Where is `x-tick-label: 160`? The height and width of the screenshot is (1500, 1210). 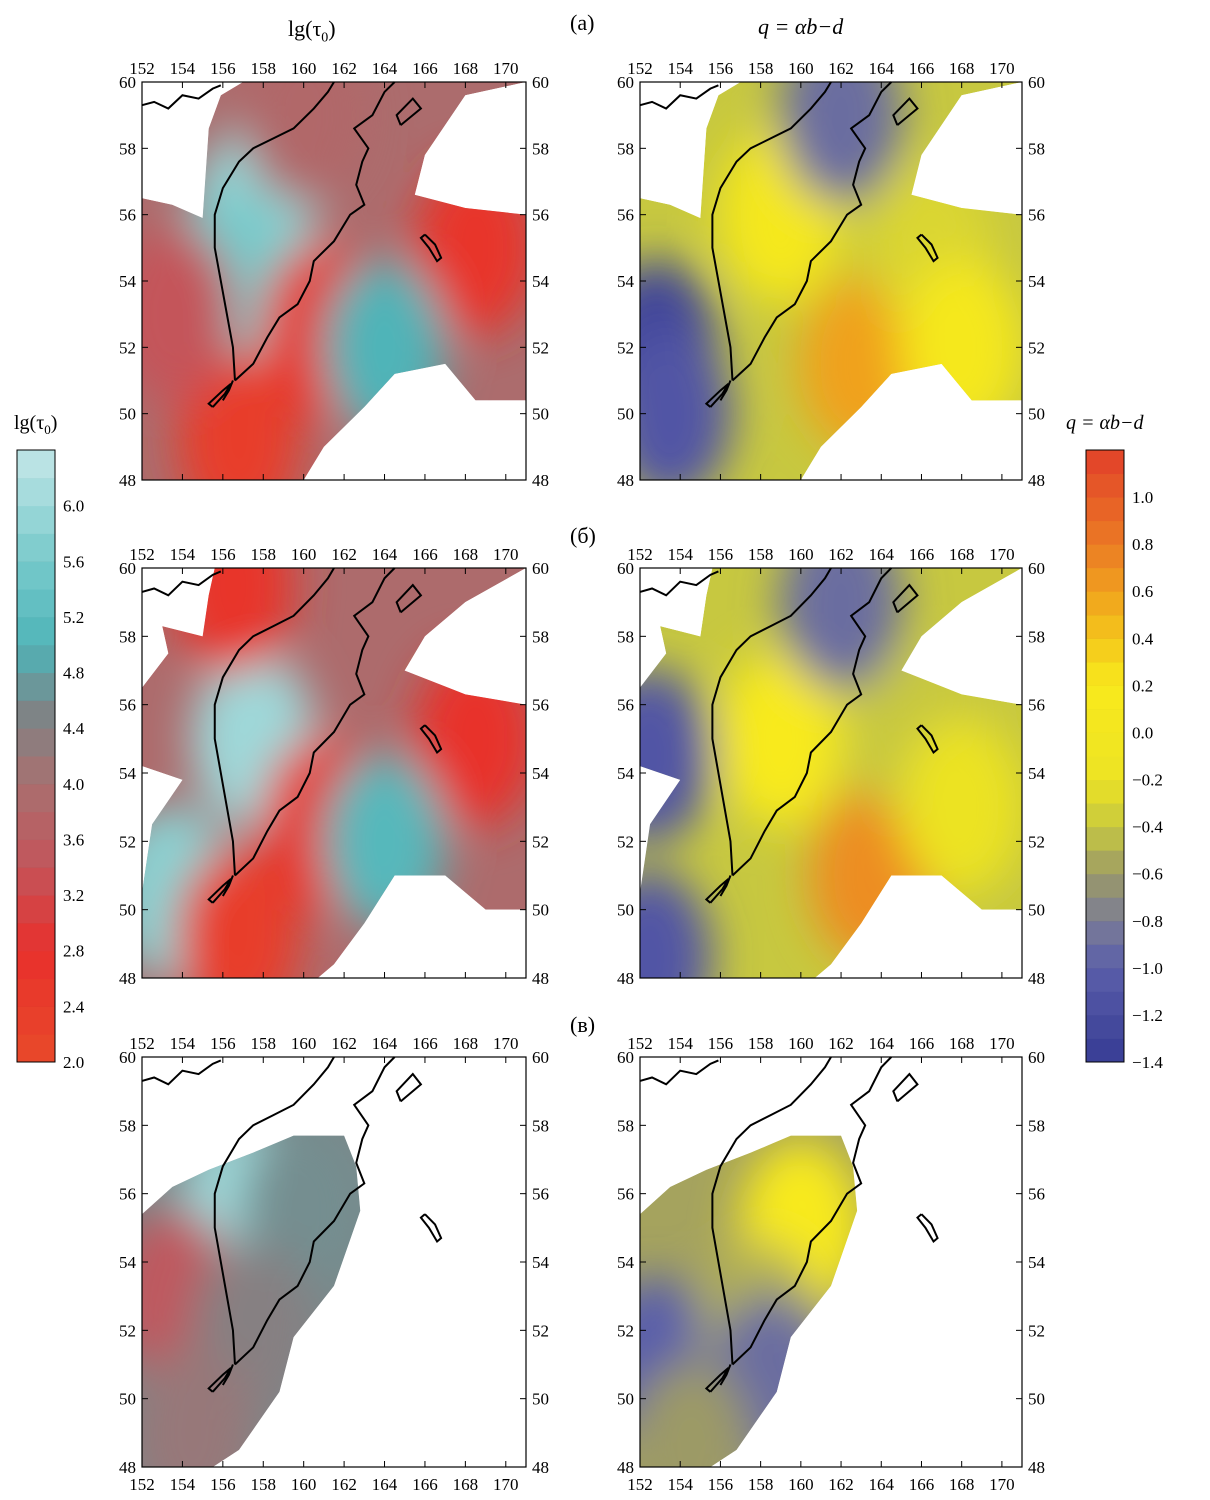
x-tick-label: 160 is located at coordinates (304, 554).